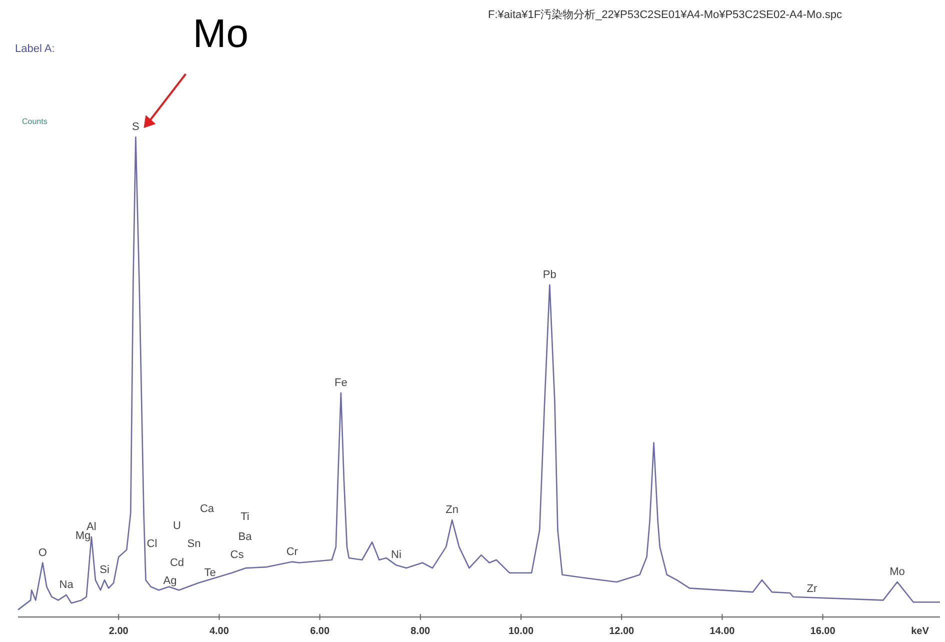 The height and width of the screenshot is (642, 945). I want to click on annotation: Cd, so click(177, 563).